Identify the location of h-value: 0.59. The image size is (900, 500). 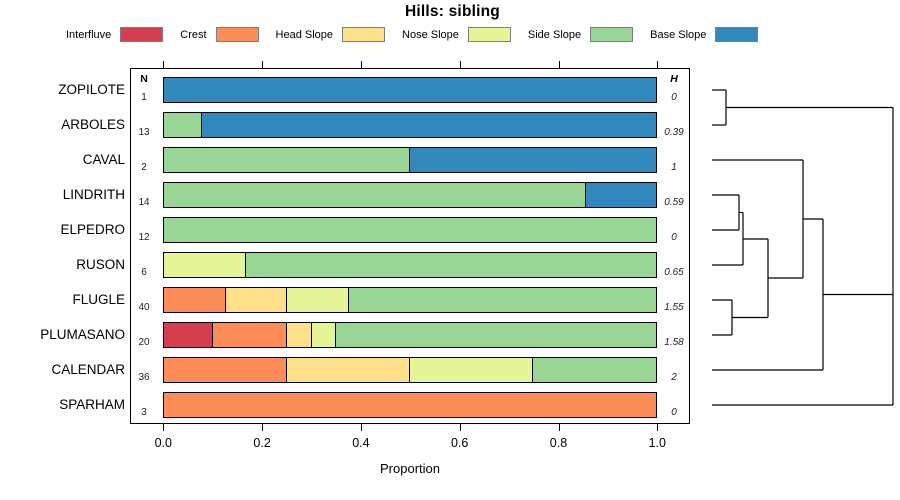
(674, 202).